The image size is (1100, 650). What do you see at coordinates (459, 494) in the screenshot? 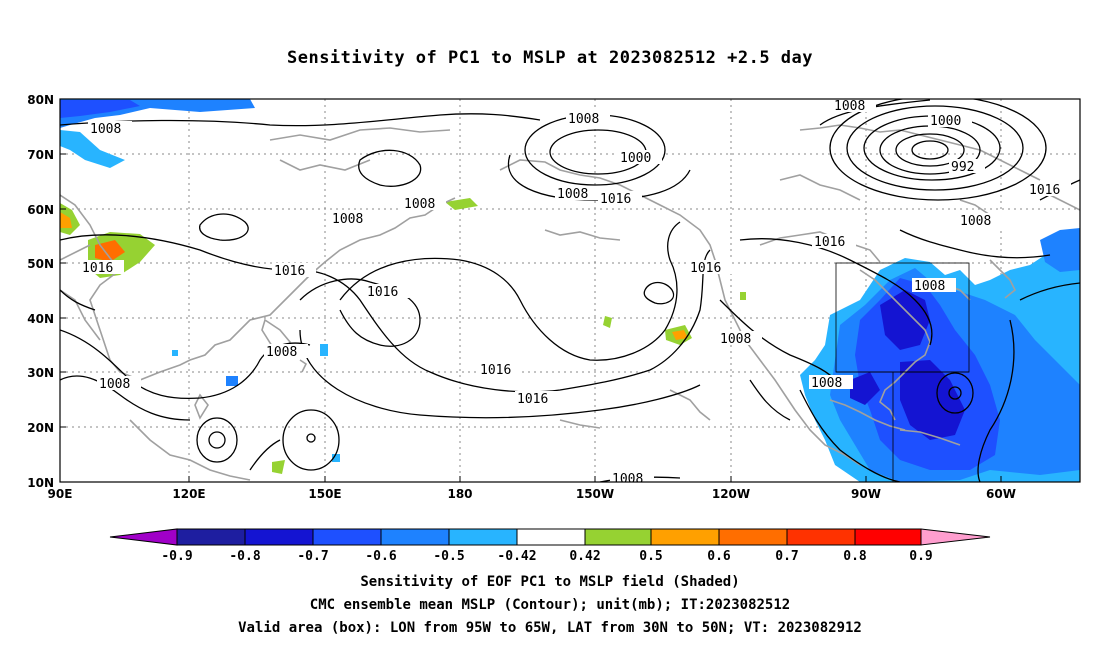
I see `lon-tick-label: 180` at bounding box center [459, 494].